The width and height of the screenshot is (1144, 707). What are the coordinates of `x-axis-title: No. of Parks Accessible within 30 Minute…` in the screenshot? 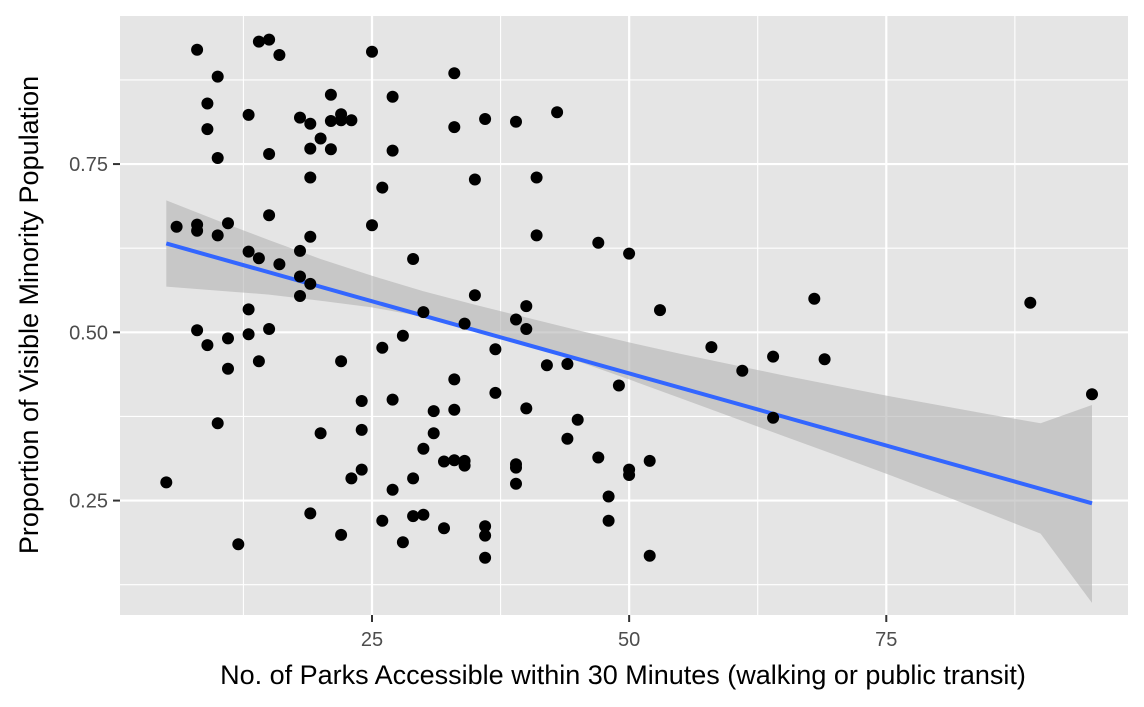 It's located at (623, 675).